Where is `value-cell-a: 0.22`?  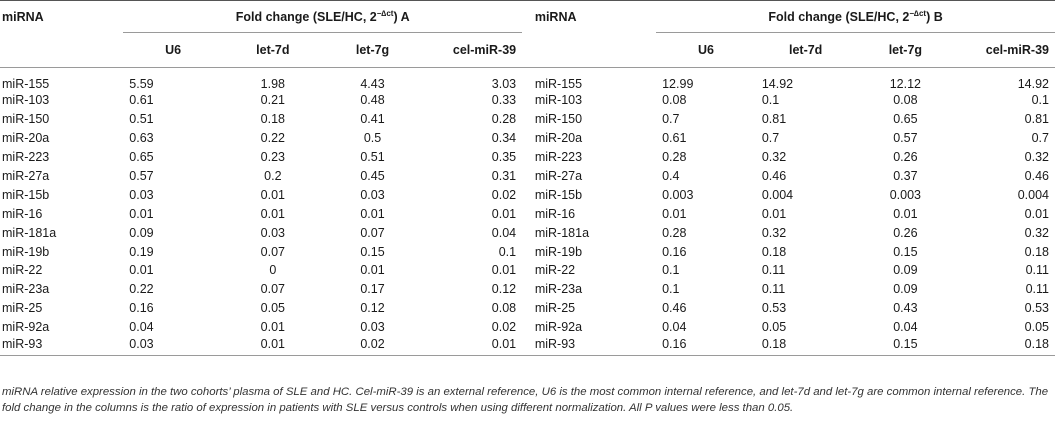 value-cell-a: 0.22 is located at coordinates (272, 138).